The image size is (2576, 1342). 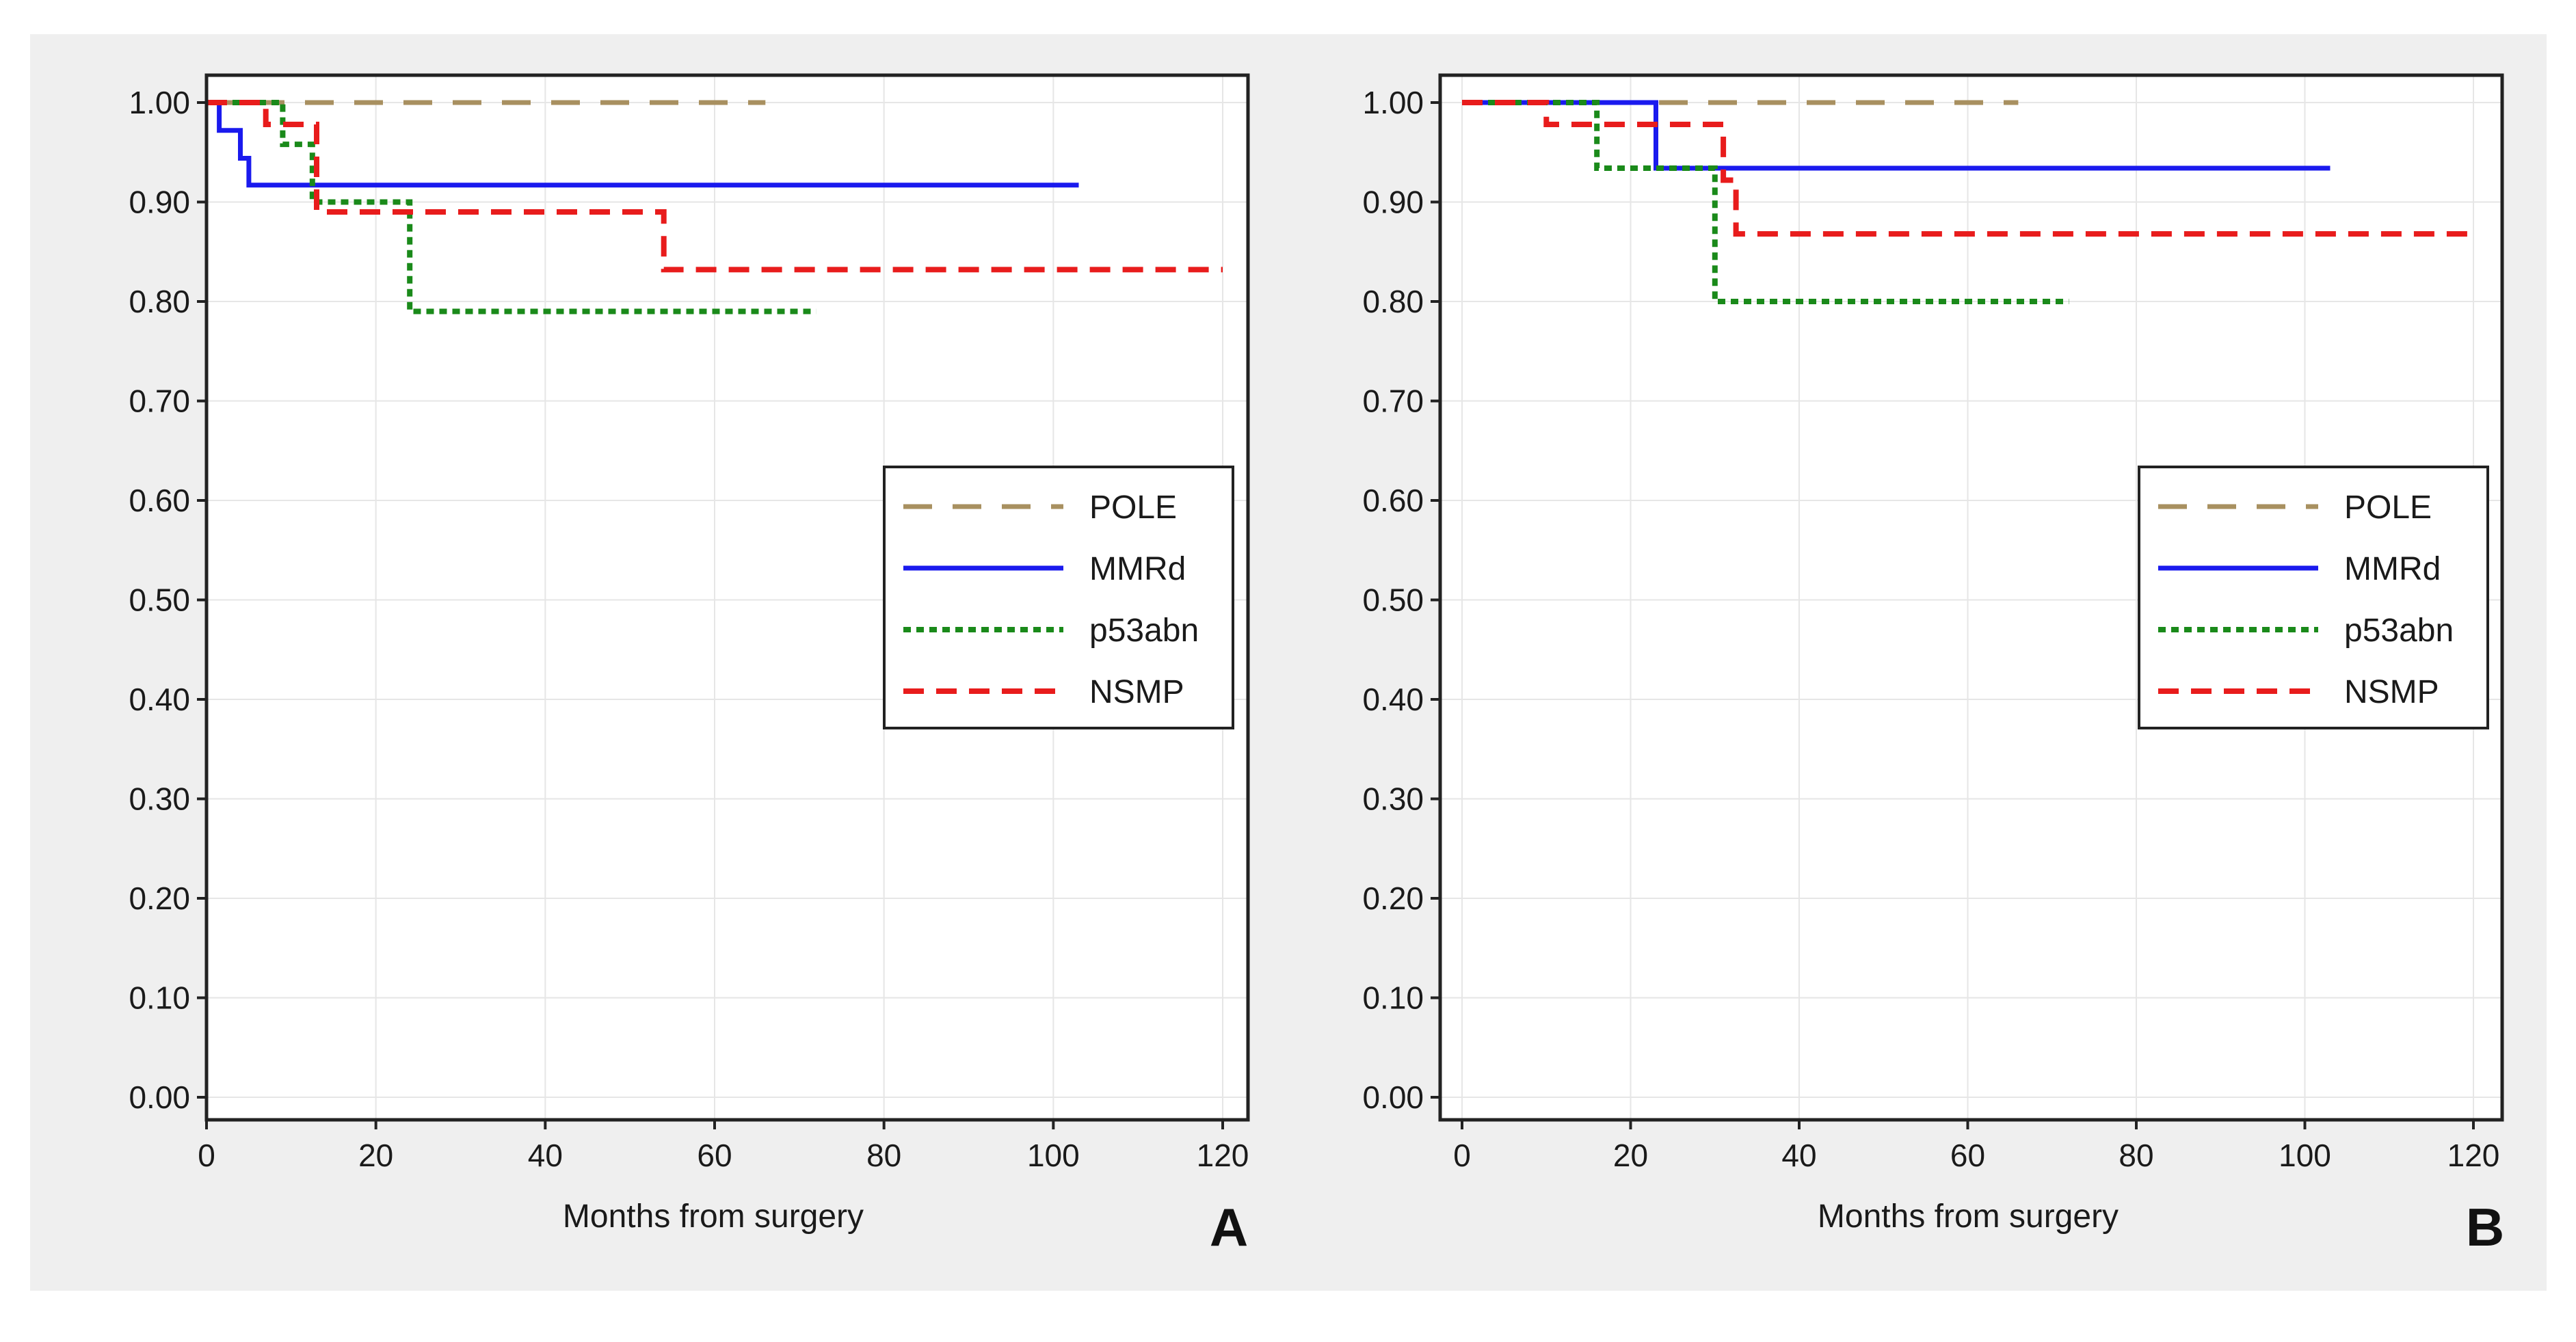 I want to click on panel-label-a: A, so click(x=1229, y=1227).